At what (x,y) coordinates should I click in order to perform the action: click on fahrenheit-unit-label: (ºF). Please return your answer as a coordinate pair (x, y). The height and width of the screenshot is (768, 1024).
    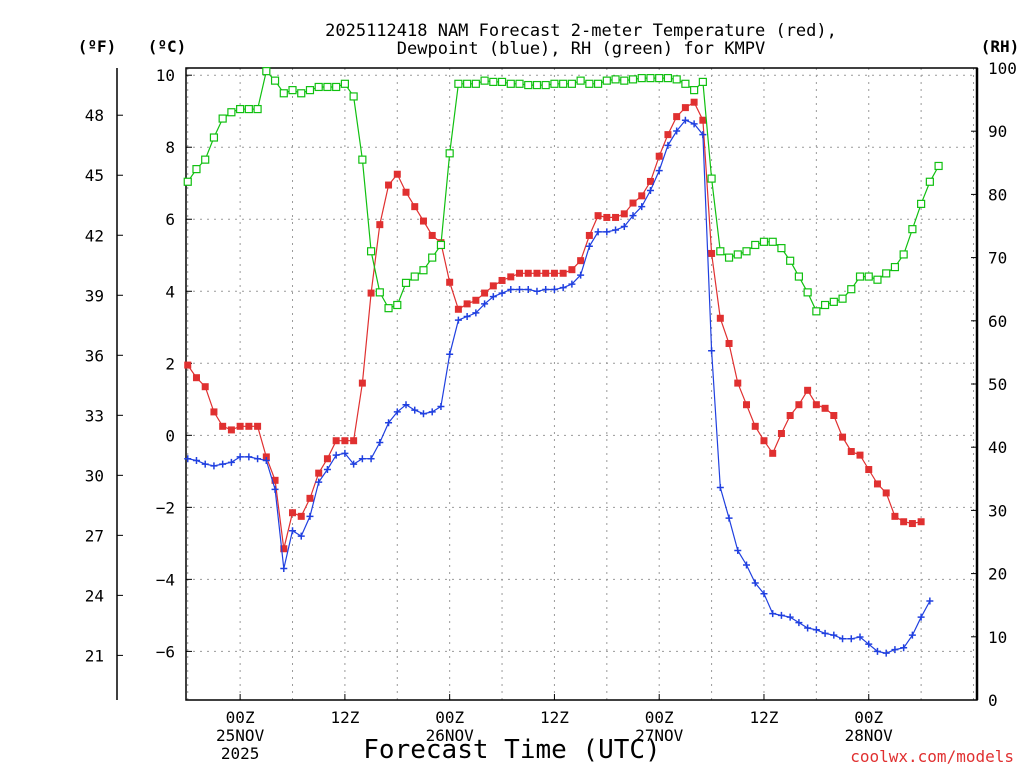
    Looking at the image, I should click on (97, 46).